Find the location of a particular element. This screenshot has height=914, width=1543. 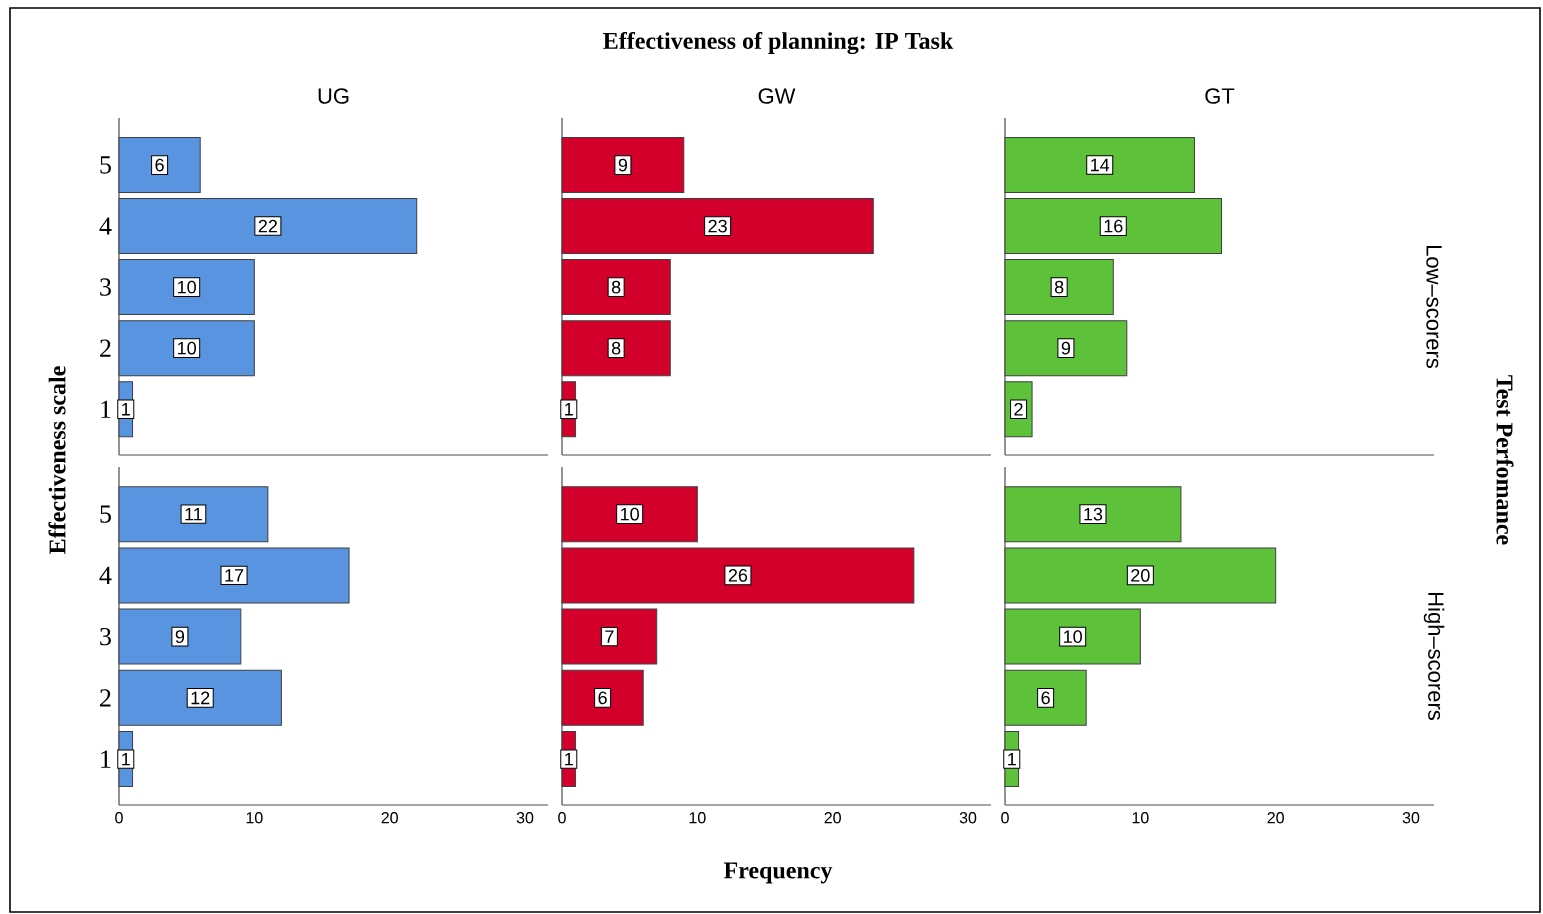

y-axis-title: Effectiveness scale is located at coordinates (57, 460).